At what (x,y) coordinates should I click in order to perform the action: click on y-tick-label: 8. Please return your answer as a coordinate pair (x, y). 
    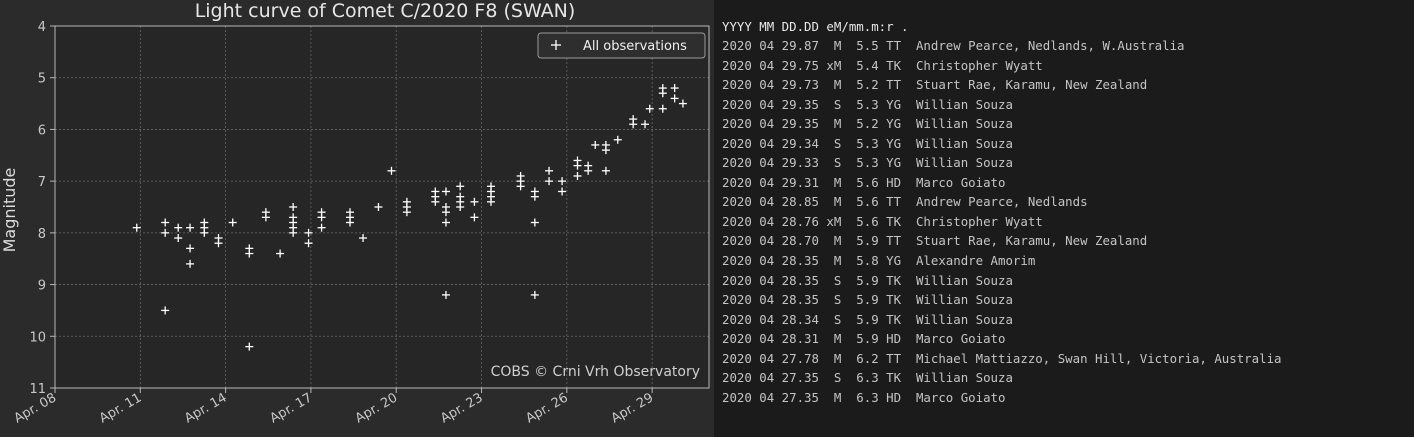
    Looking at the image, I should click on (42, 234).